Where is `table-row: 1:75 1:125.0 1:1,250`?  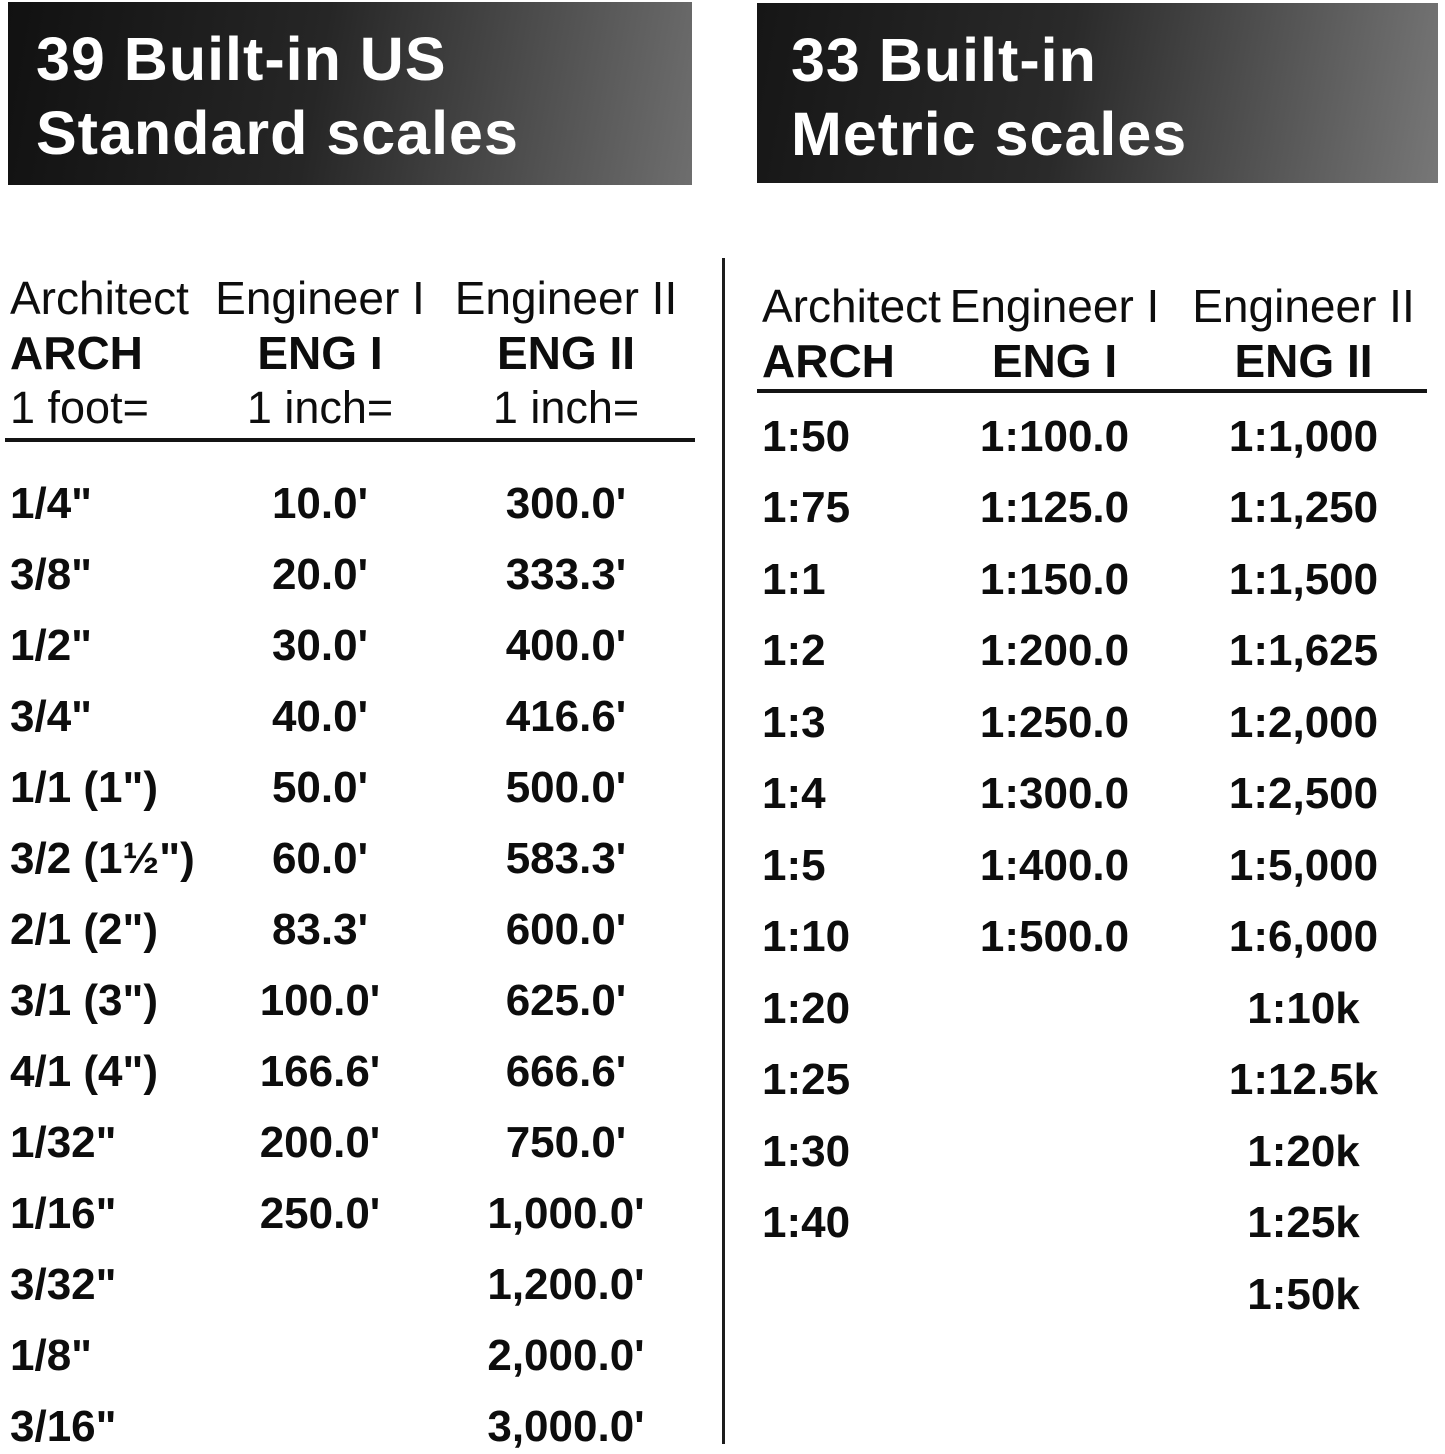 table-row: 1:75 1:125.0 1:1,250 is located at coordinates (1101, 509).